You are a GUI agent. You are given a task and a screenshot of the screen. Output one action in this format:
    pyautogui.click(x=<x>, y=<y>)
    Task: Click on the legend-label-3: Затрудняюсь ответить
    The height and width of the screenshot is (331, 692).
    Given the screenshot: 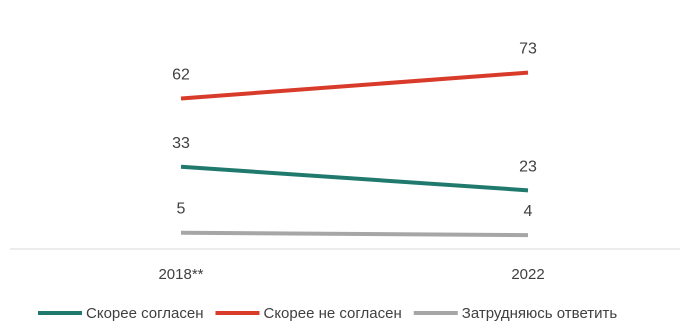 What is the action you would take?
    pyautogui.click(x=540, y=313)
    